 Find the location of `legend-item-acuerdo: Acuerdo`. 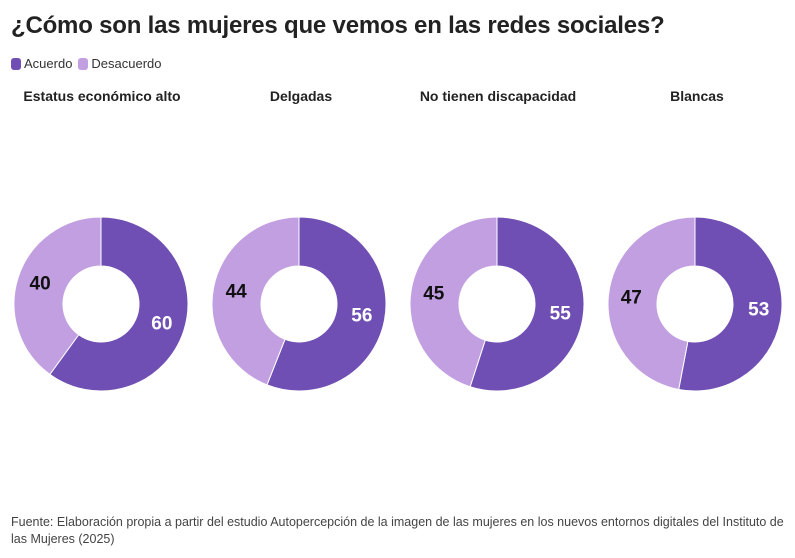

legend-item-acuerdo: Acuerdo is located at coordinates (41, 63).